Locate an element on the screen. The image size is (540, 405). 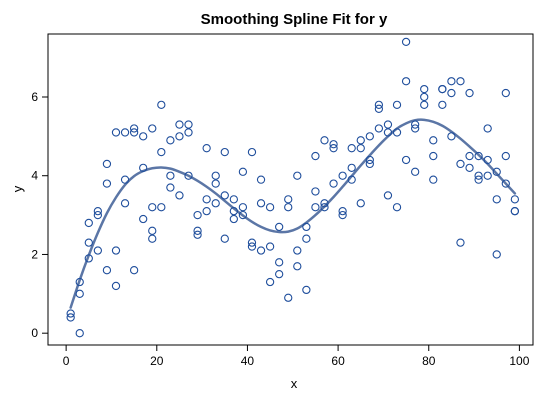
x-tick-label: 100 is located at coordinates (519, 361).